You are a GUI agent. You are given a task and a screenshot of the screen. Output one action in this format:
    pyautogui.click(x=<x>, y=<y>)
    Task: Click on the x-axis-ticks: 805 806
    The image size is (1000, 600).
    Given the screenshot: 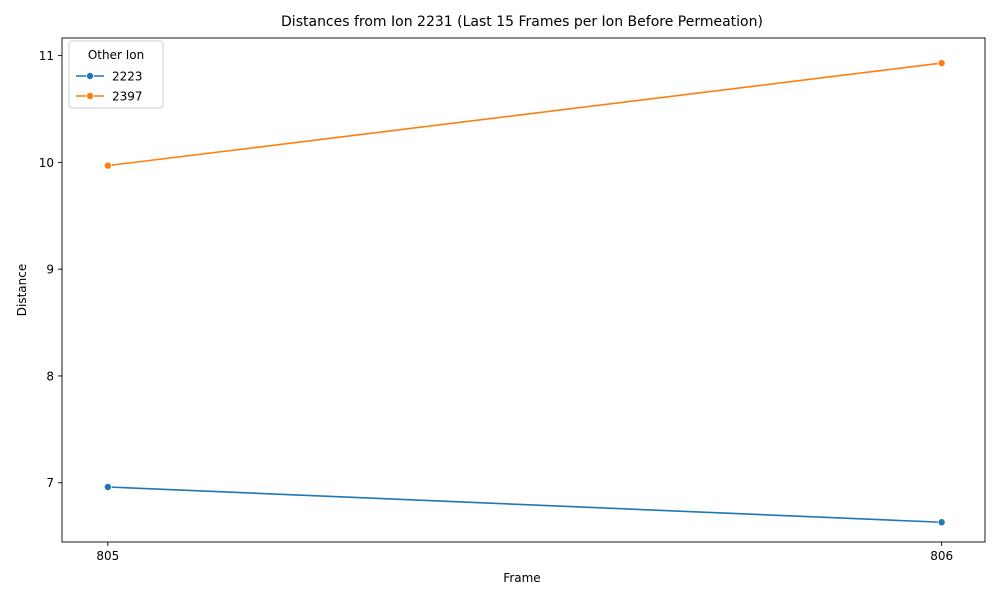 What is the action you would take?
    pyautogui.click(x=524, y=552)
    